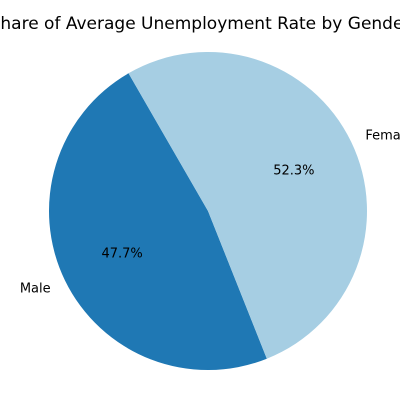 The height and width of the screenshot is (400, 400). What do you see at coordinates (35, 288) in the screenshot?
I see `slice-label-male: Male` at bounding box center [35, 288].